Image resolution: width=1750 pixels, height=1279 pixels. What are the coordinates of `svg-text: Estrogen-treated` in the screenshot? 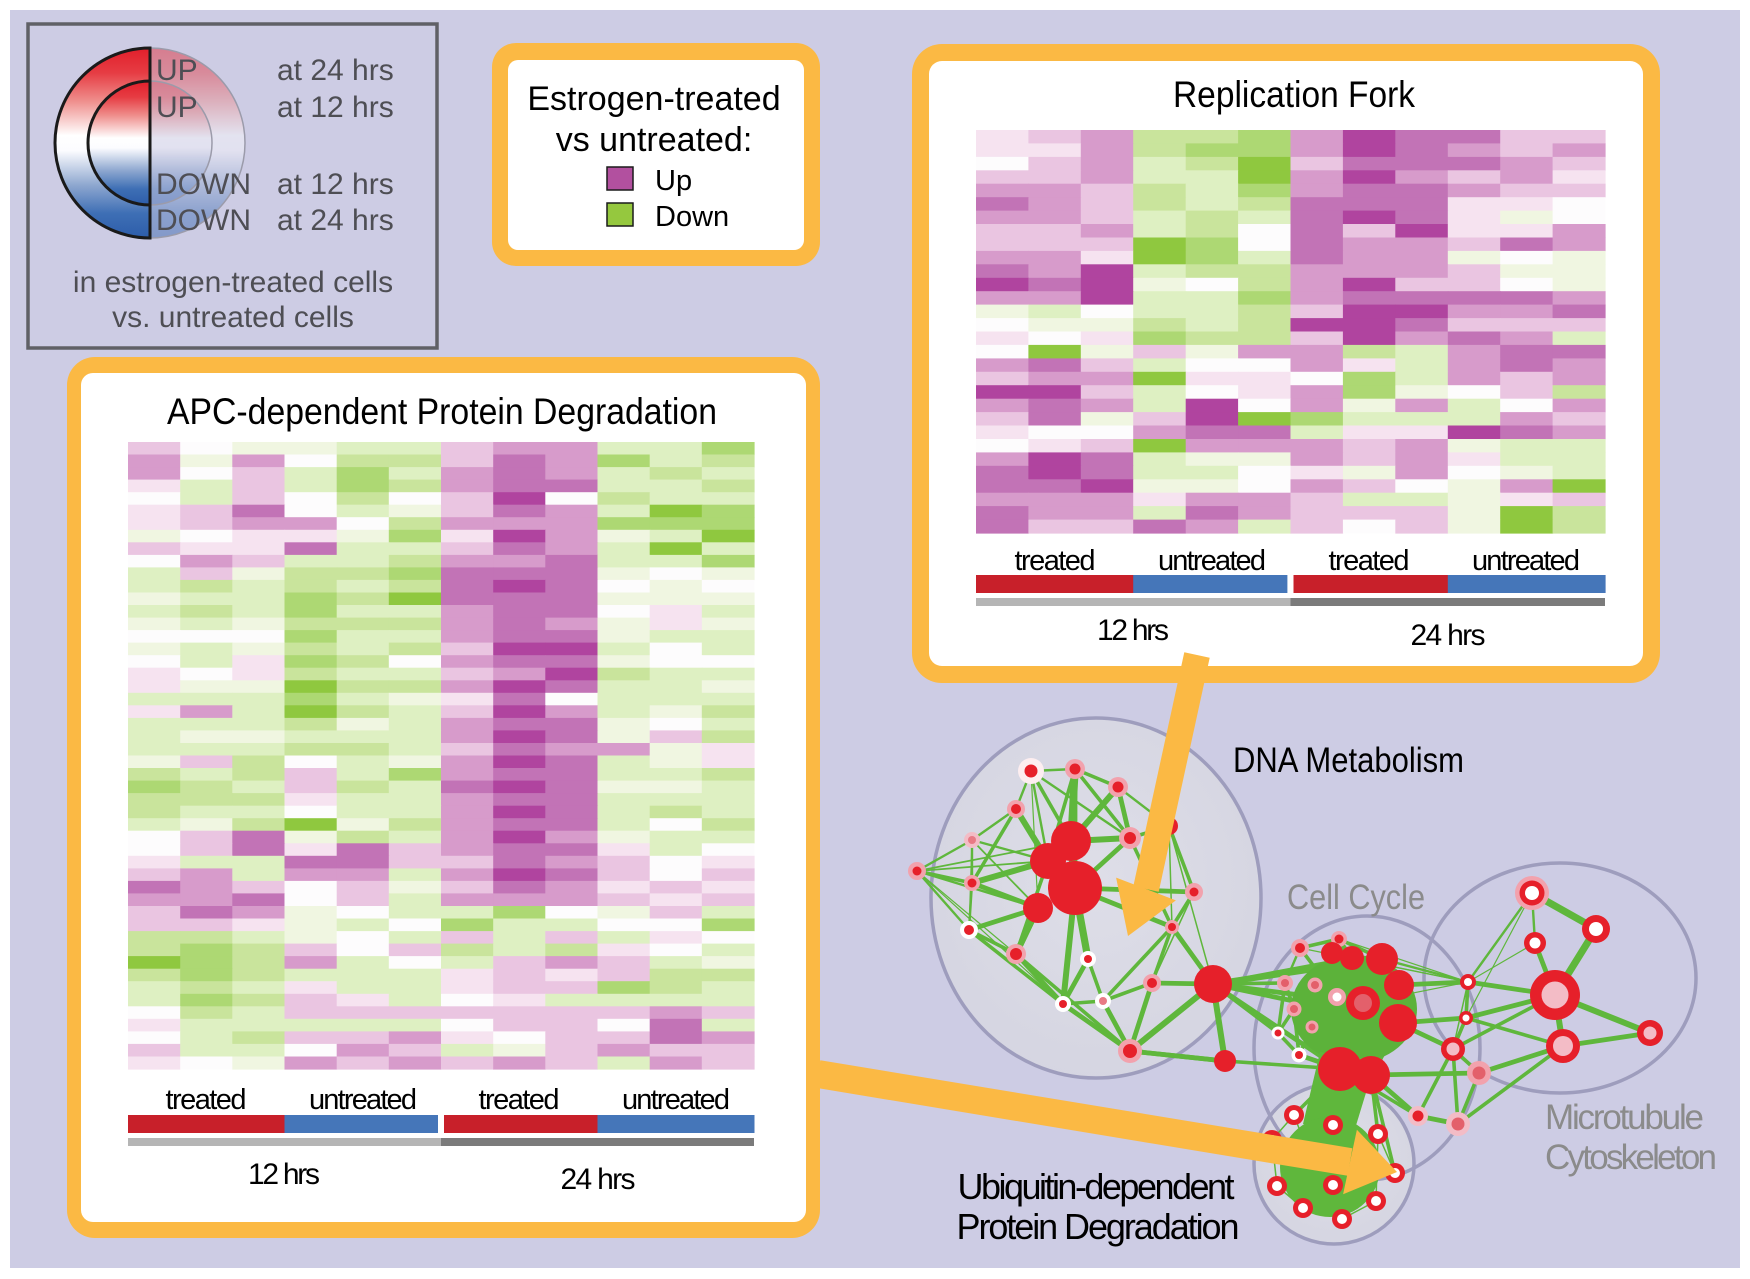 It's located at (653, 99).